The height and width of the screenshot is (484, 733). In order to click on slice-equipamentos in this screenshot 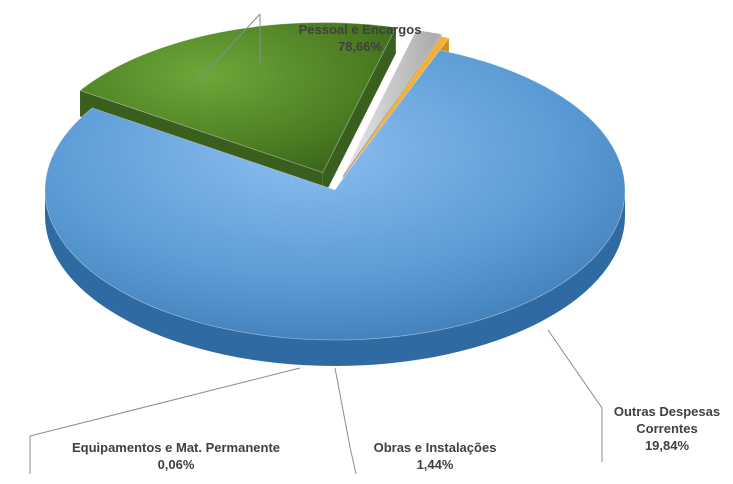, I will do `click(396, 107)`.